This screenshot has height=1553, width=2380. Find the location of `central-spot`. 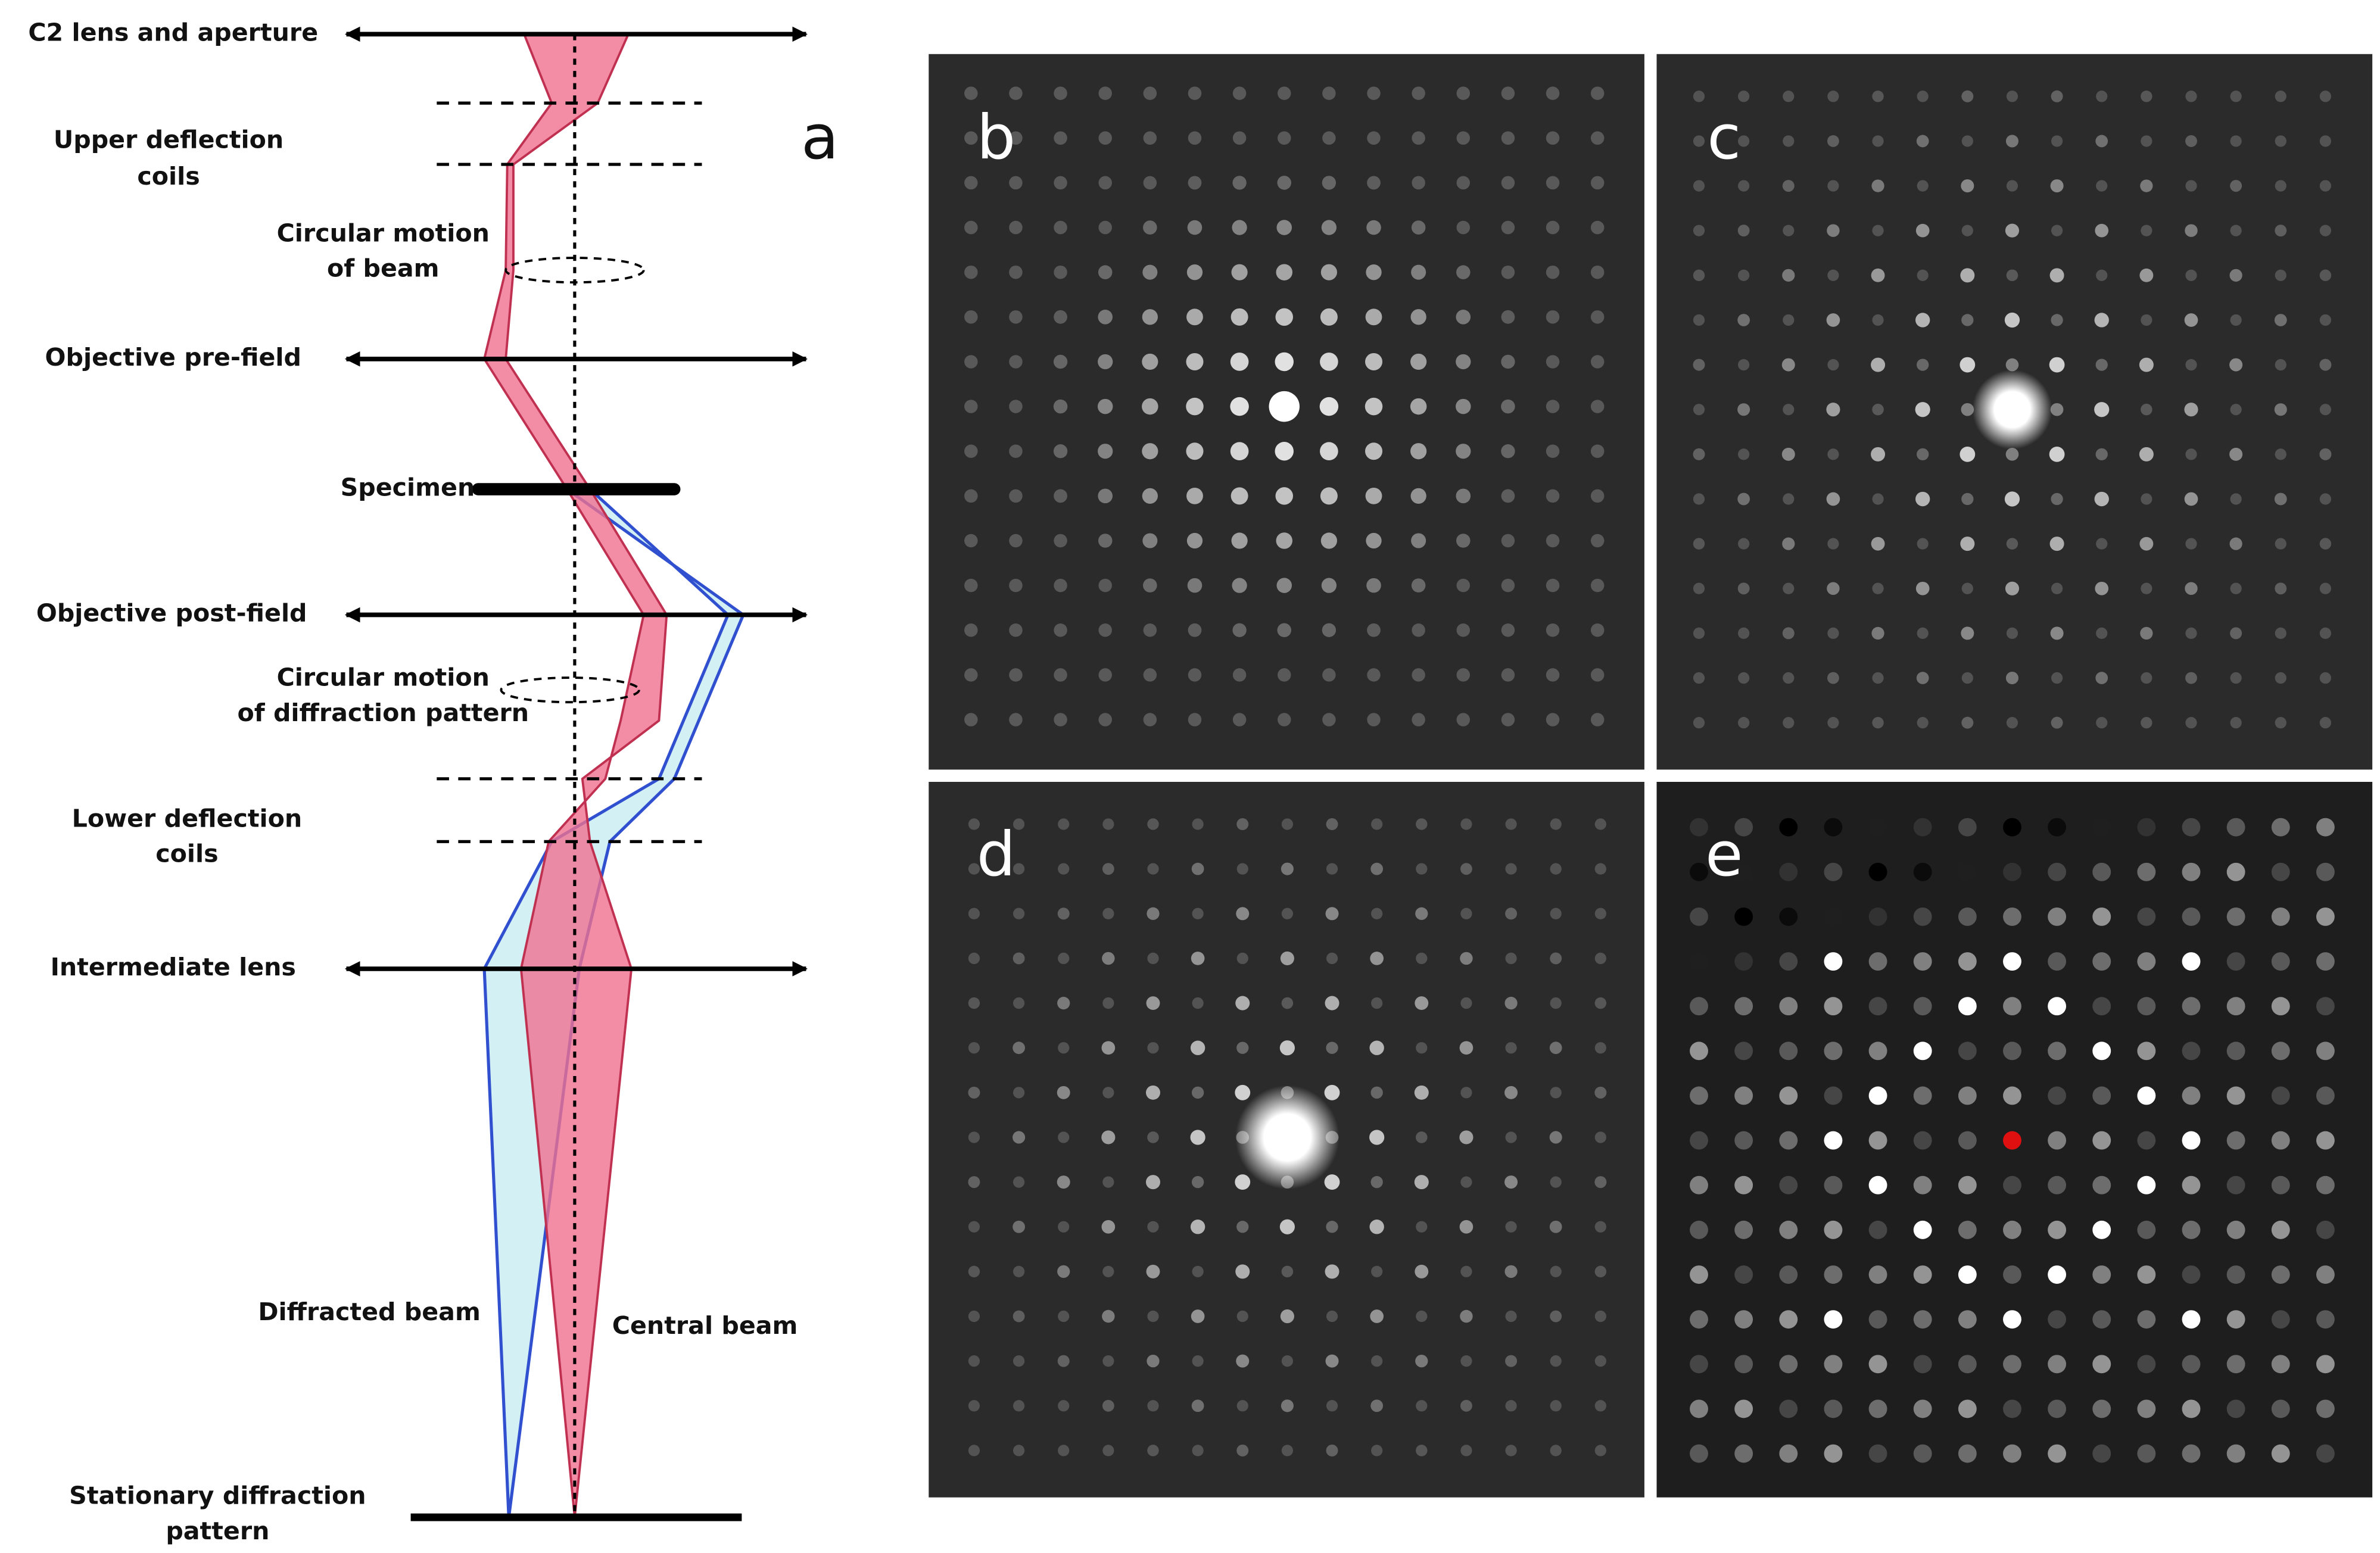

central-spot is located at coordinates (1287, 1137).